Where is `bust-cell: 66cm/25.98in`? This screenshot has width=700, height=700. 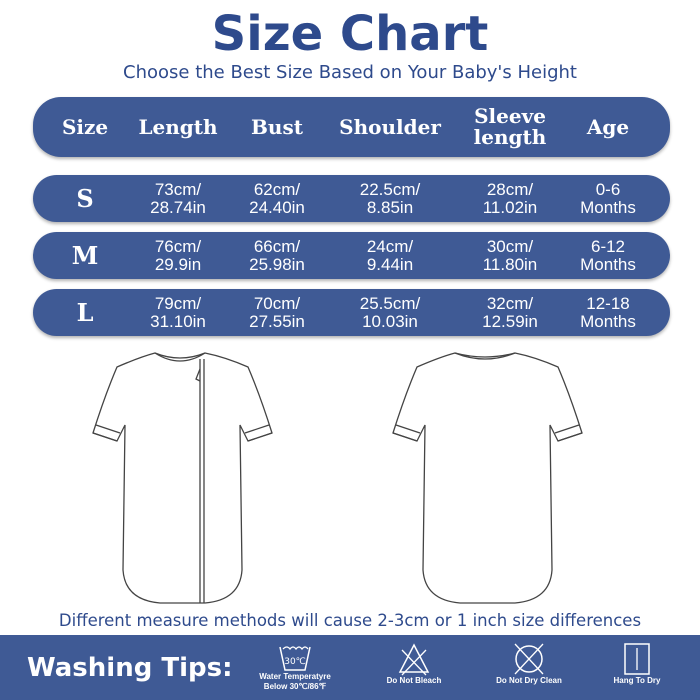 bust-cell: 66cm/25.98in is located at coordinates (277, 255).